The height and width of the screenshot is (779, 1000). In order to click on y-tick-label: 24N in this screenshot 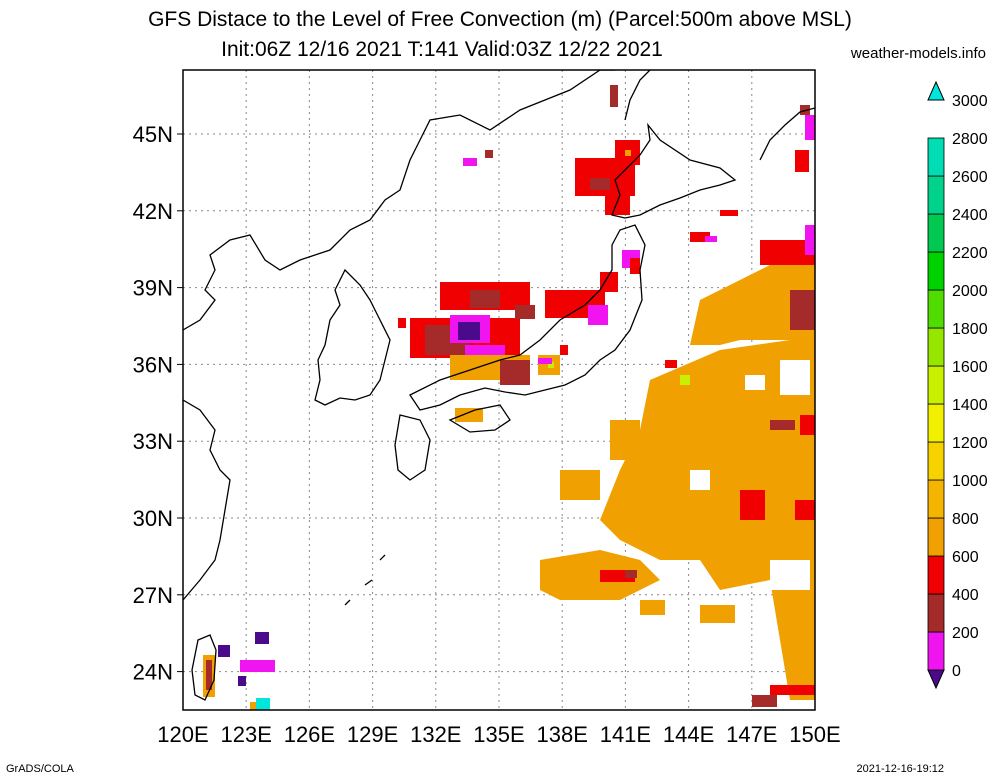, I will do `click(153, 672)`.